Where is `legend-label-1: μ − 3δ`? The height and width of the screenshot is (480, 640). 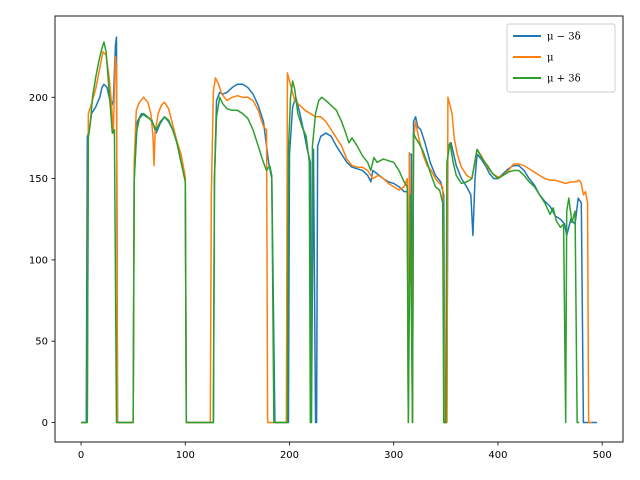
legend-label-1: μ − 3δ is located at coordinates (564, 37).